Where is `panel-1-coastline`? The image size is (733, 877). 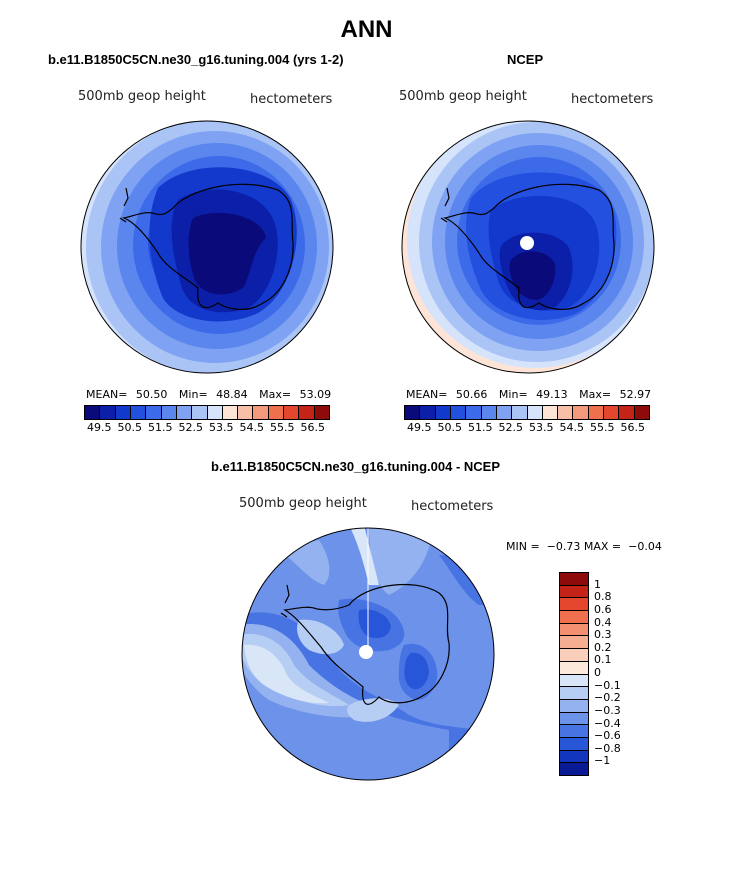
panel-1-coastline is located at coordinates (206, 246).